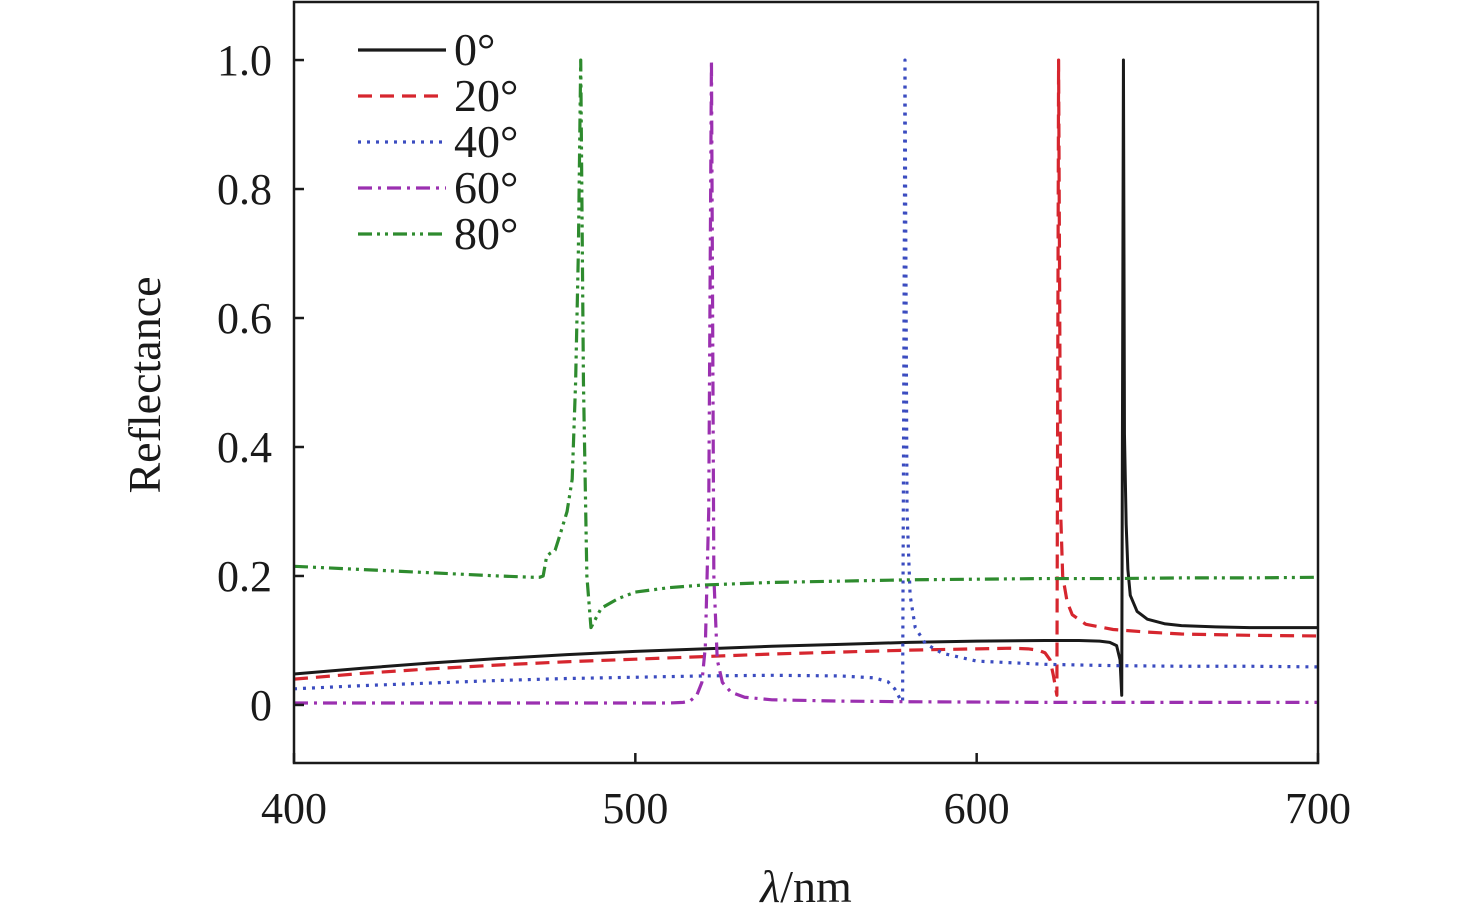 The height and width of the screenshot is (922, 1476). Describe the element at coordinates (474, 49) in the screenshot. I see `legend-label-0: 0°` at that location.